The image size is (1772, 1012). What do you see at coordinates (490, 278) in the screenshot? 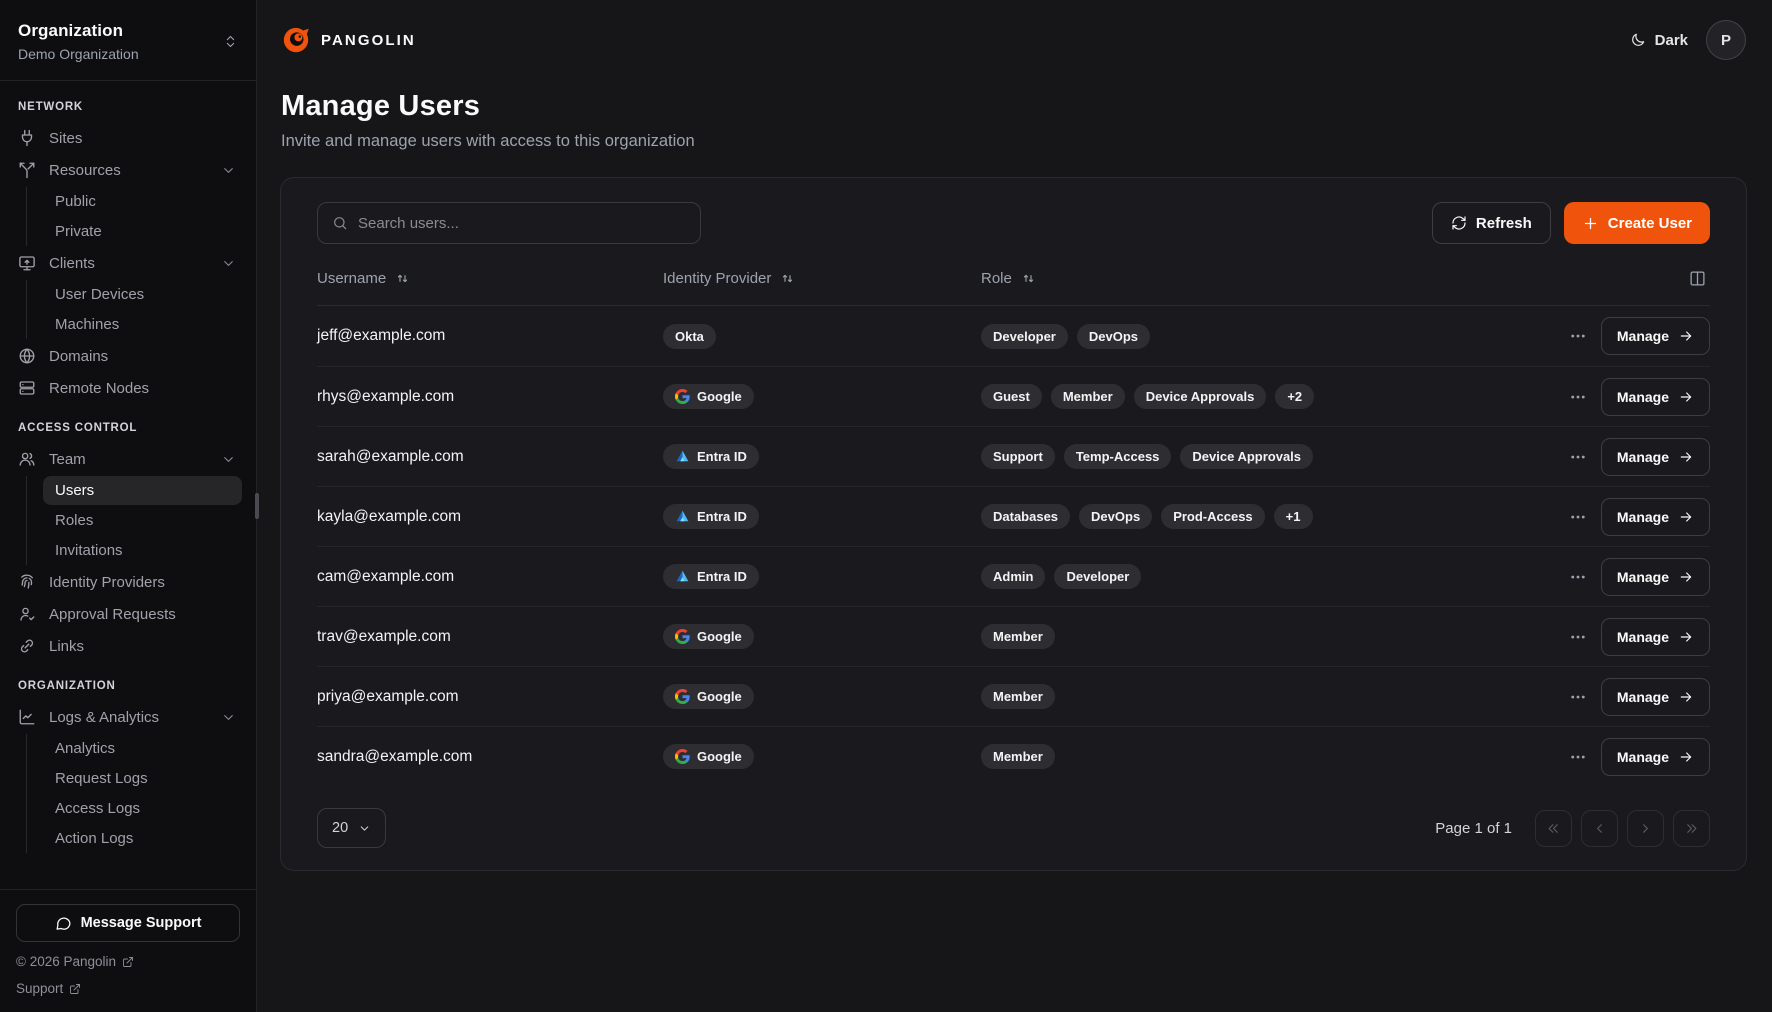
I see `column-header-username: Username` at bounding box center [490, 278].